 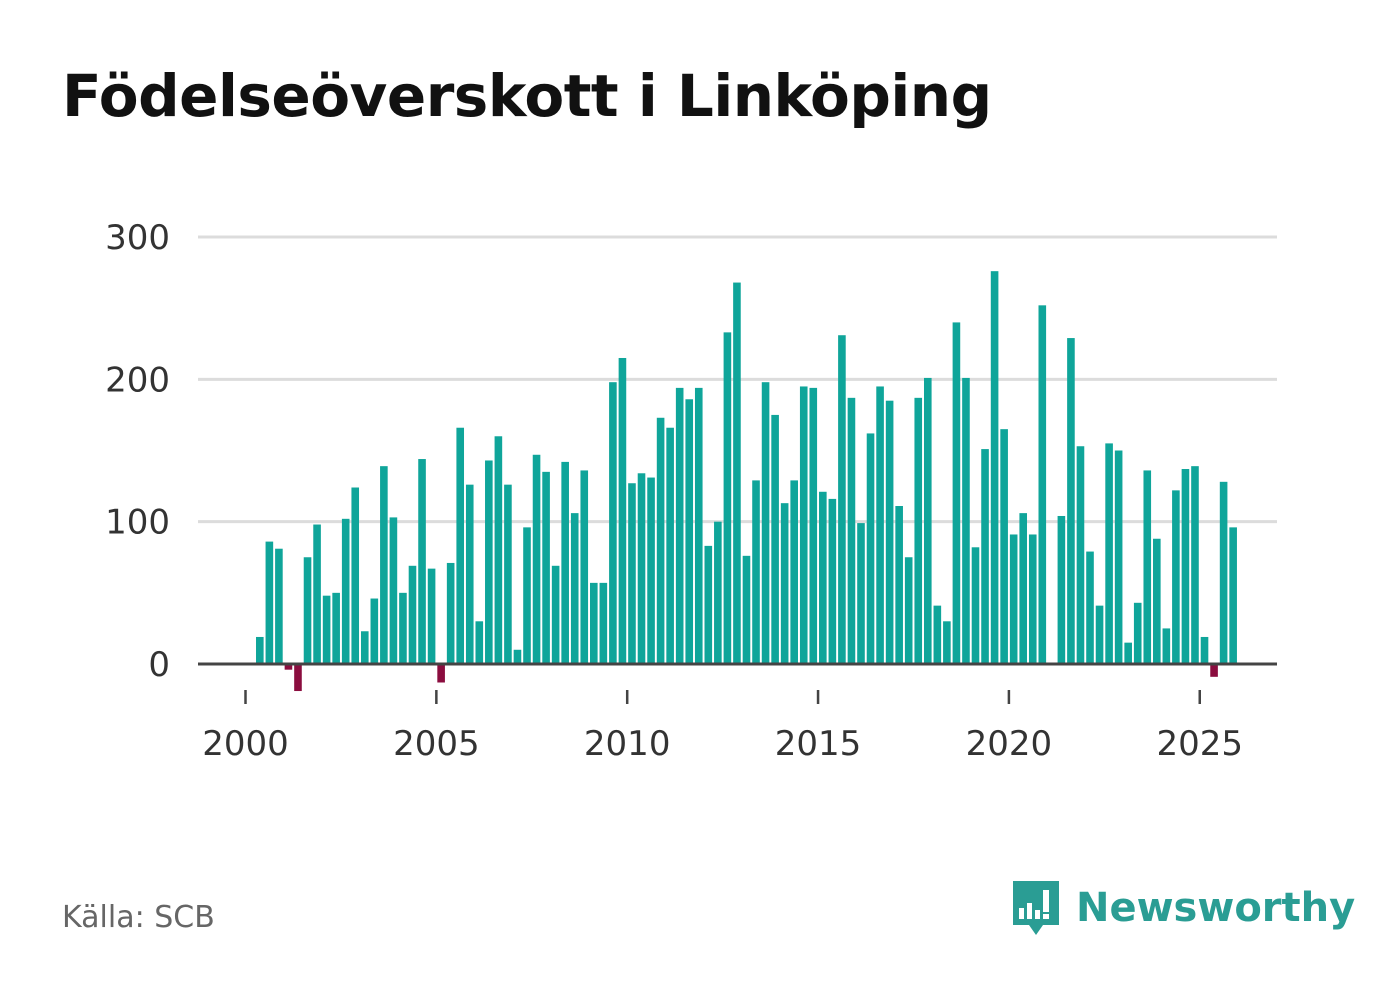 I want to click on x-tick-label: 2000, so click(x=245, y=744).